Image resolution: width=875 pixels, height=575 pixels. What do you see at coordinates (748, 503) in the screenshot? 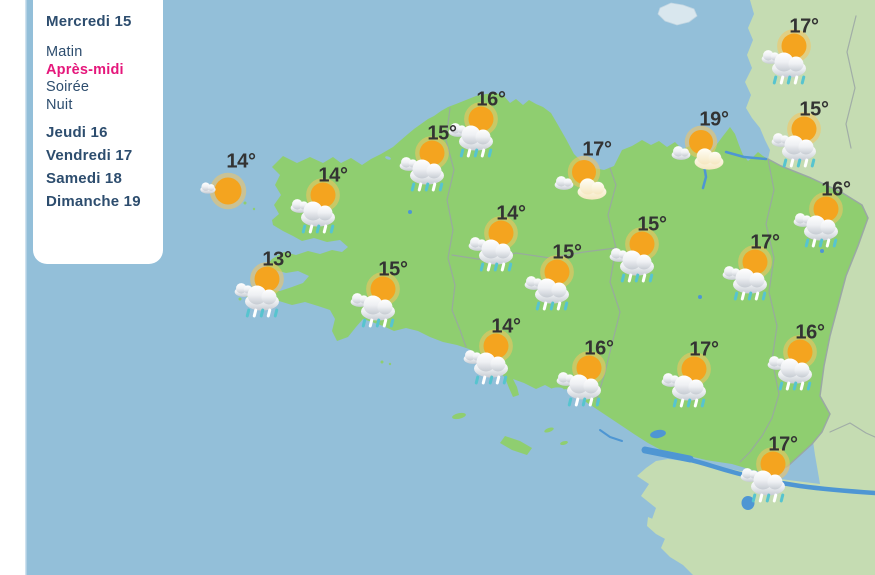
I see `lake-grand-lieu` at bounding box center [748, 503].